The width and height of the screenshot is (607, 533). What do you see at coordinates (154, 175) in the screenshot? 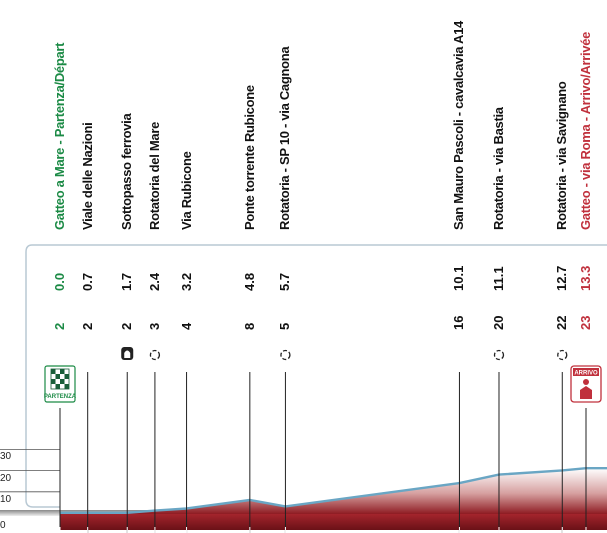
I see `waypoint-name: Rotatoria del Mare` at bounding box center [154, 175].